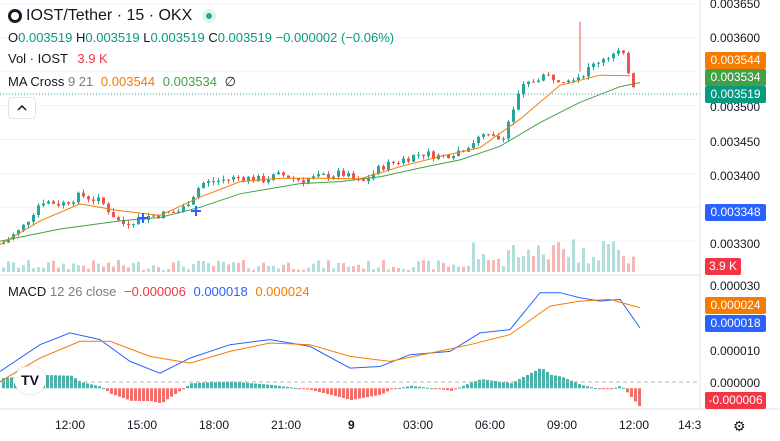 The width and height of the screenshot is (780, 441). What do you see at coordinates (22, 108) in the screenshot?
I see `collapse-legend-button` at bounding box center [22, 108].